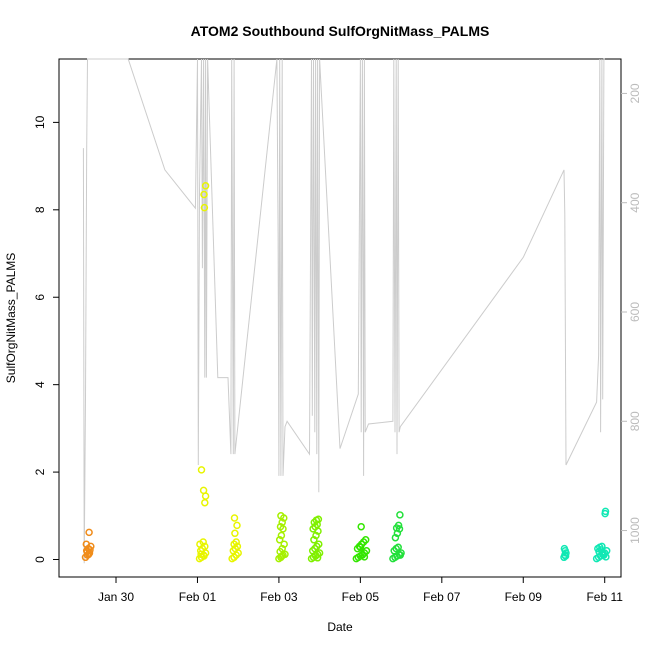 This screenshot has height=650, width=650. I want to click on x-axis-label: Date, so click(340, 627).